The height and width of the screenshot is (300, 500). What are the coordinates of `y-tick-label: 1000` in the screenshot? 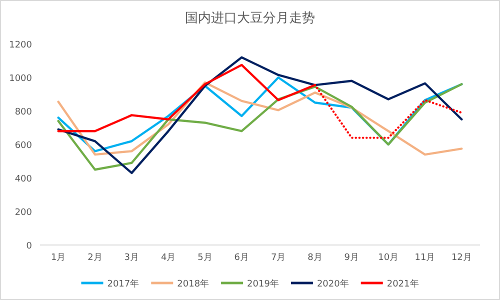 It's located at (20, 79).